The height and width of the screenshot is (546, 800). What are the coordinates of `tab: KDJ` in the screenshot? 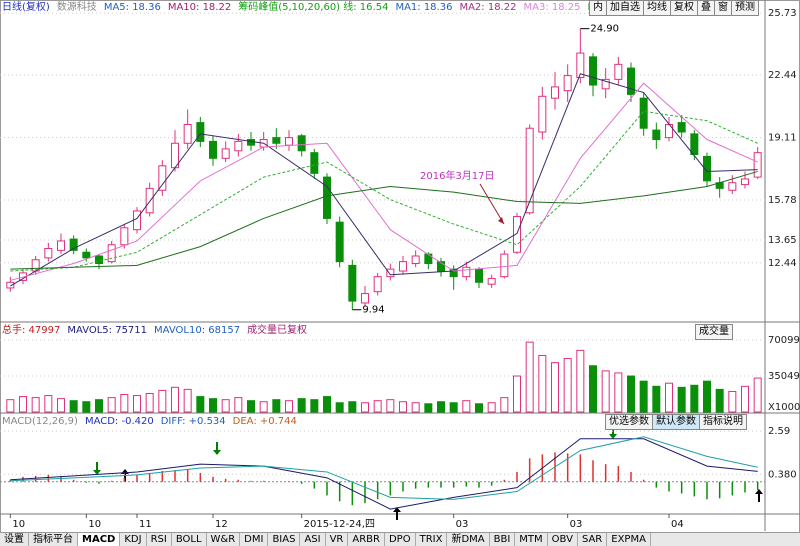 It's located at (133, 539).